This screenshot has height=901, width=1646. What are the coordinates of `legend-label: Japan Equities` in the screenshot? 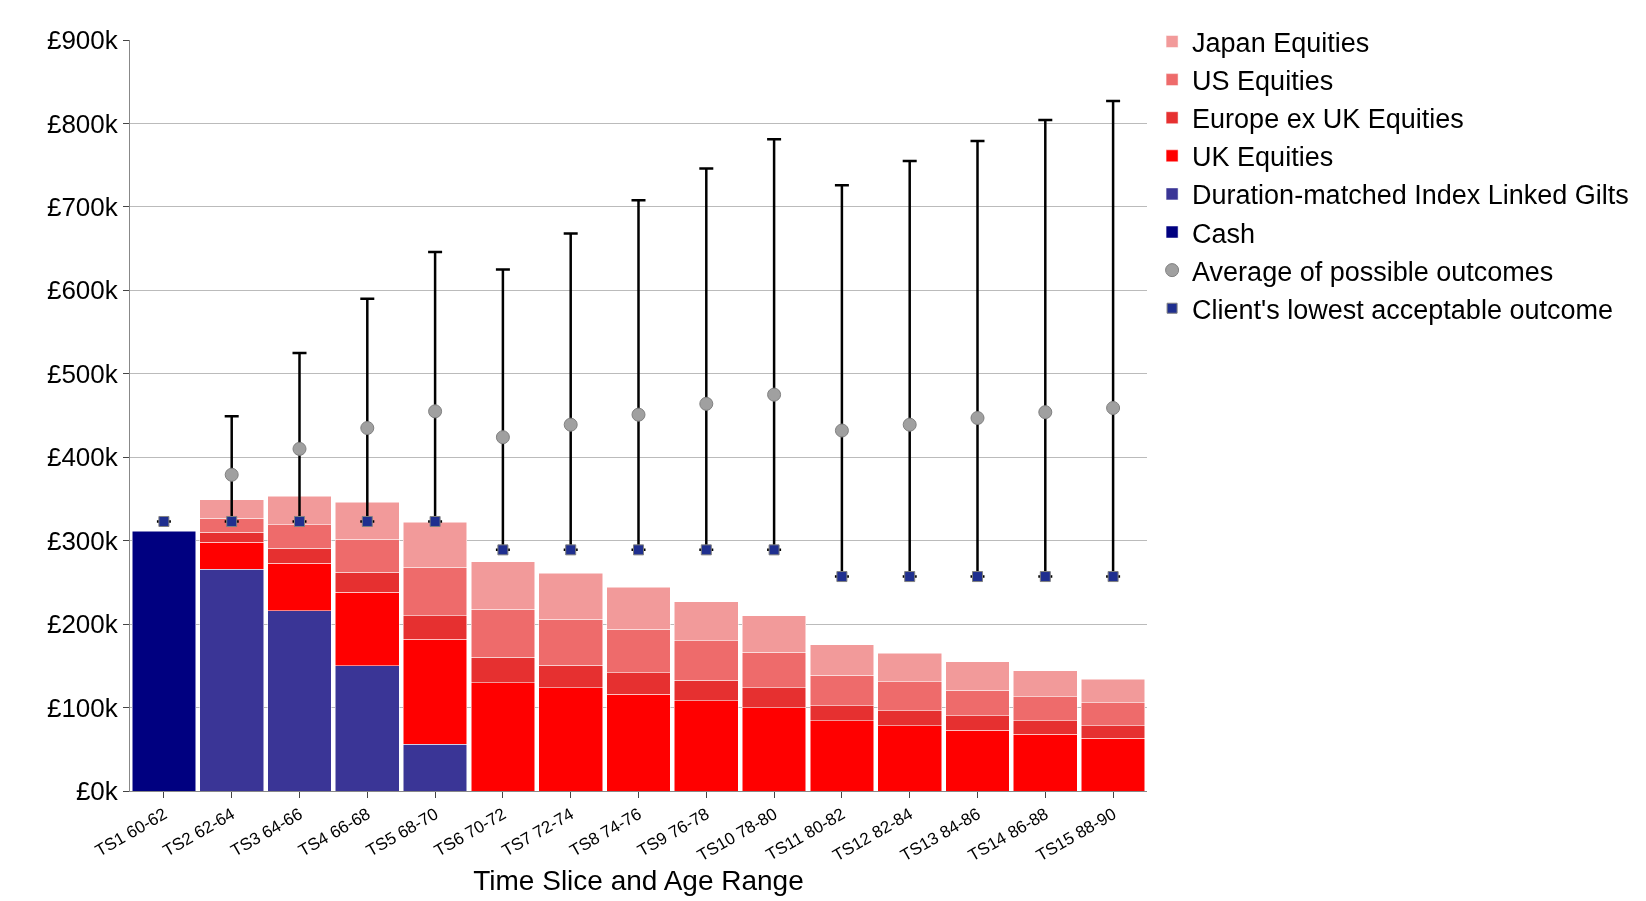 It's located at (1281, 43).